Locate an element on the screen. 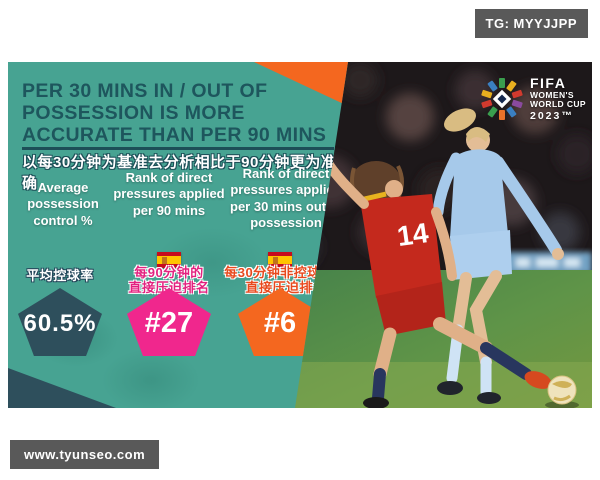 Image resolution: width=600 pixels, height=480 pixels. fifa-logo-line3: WORLD CUP is located at coordinates (557, 104).